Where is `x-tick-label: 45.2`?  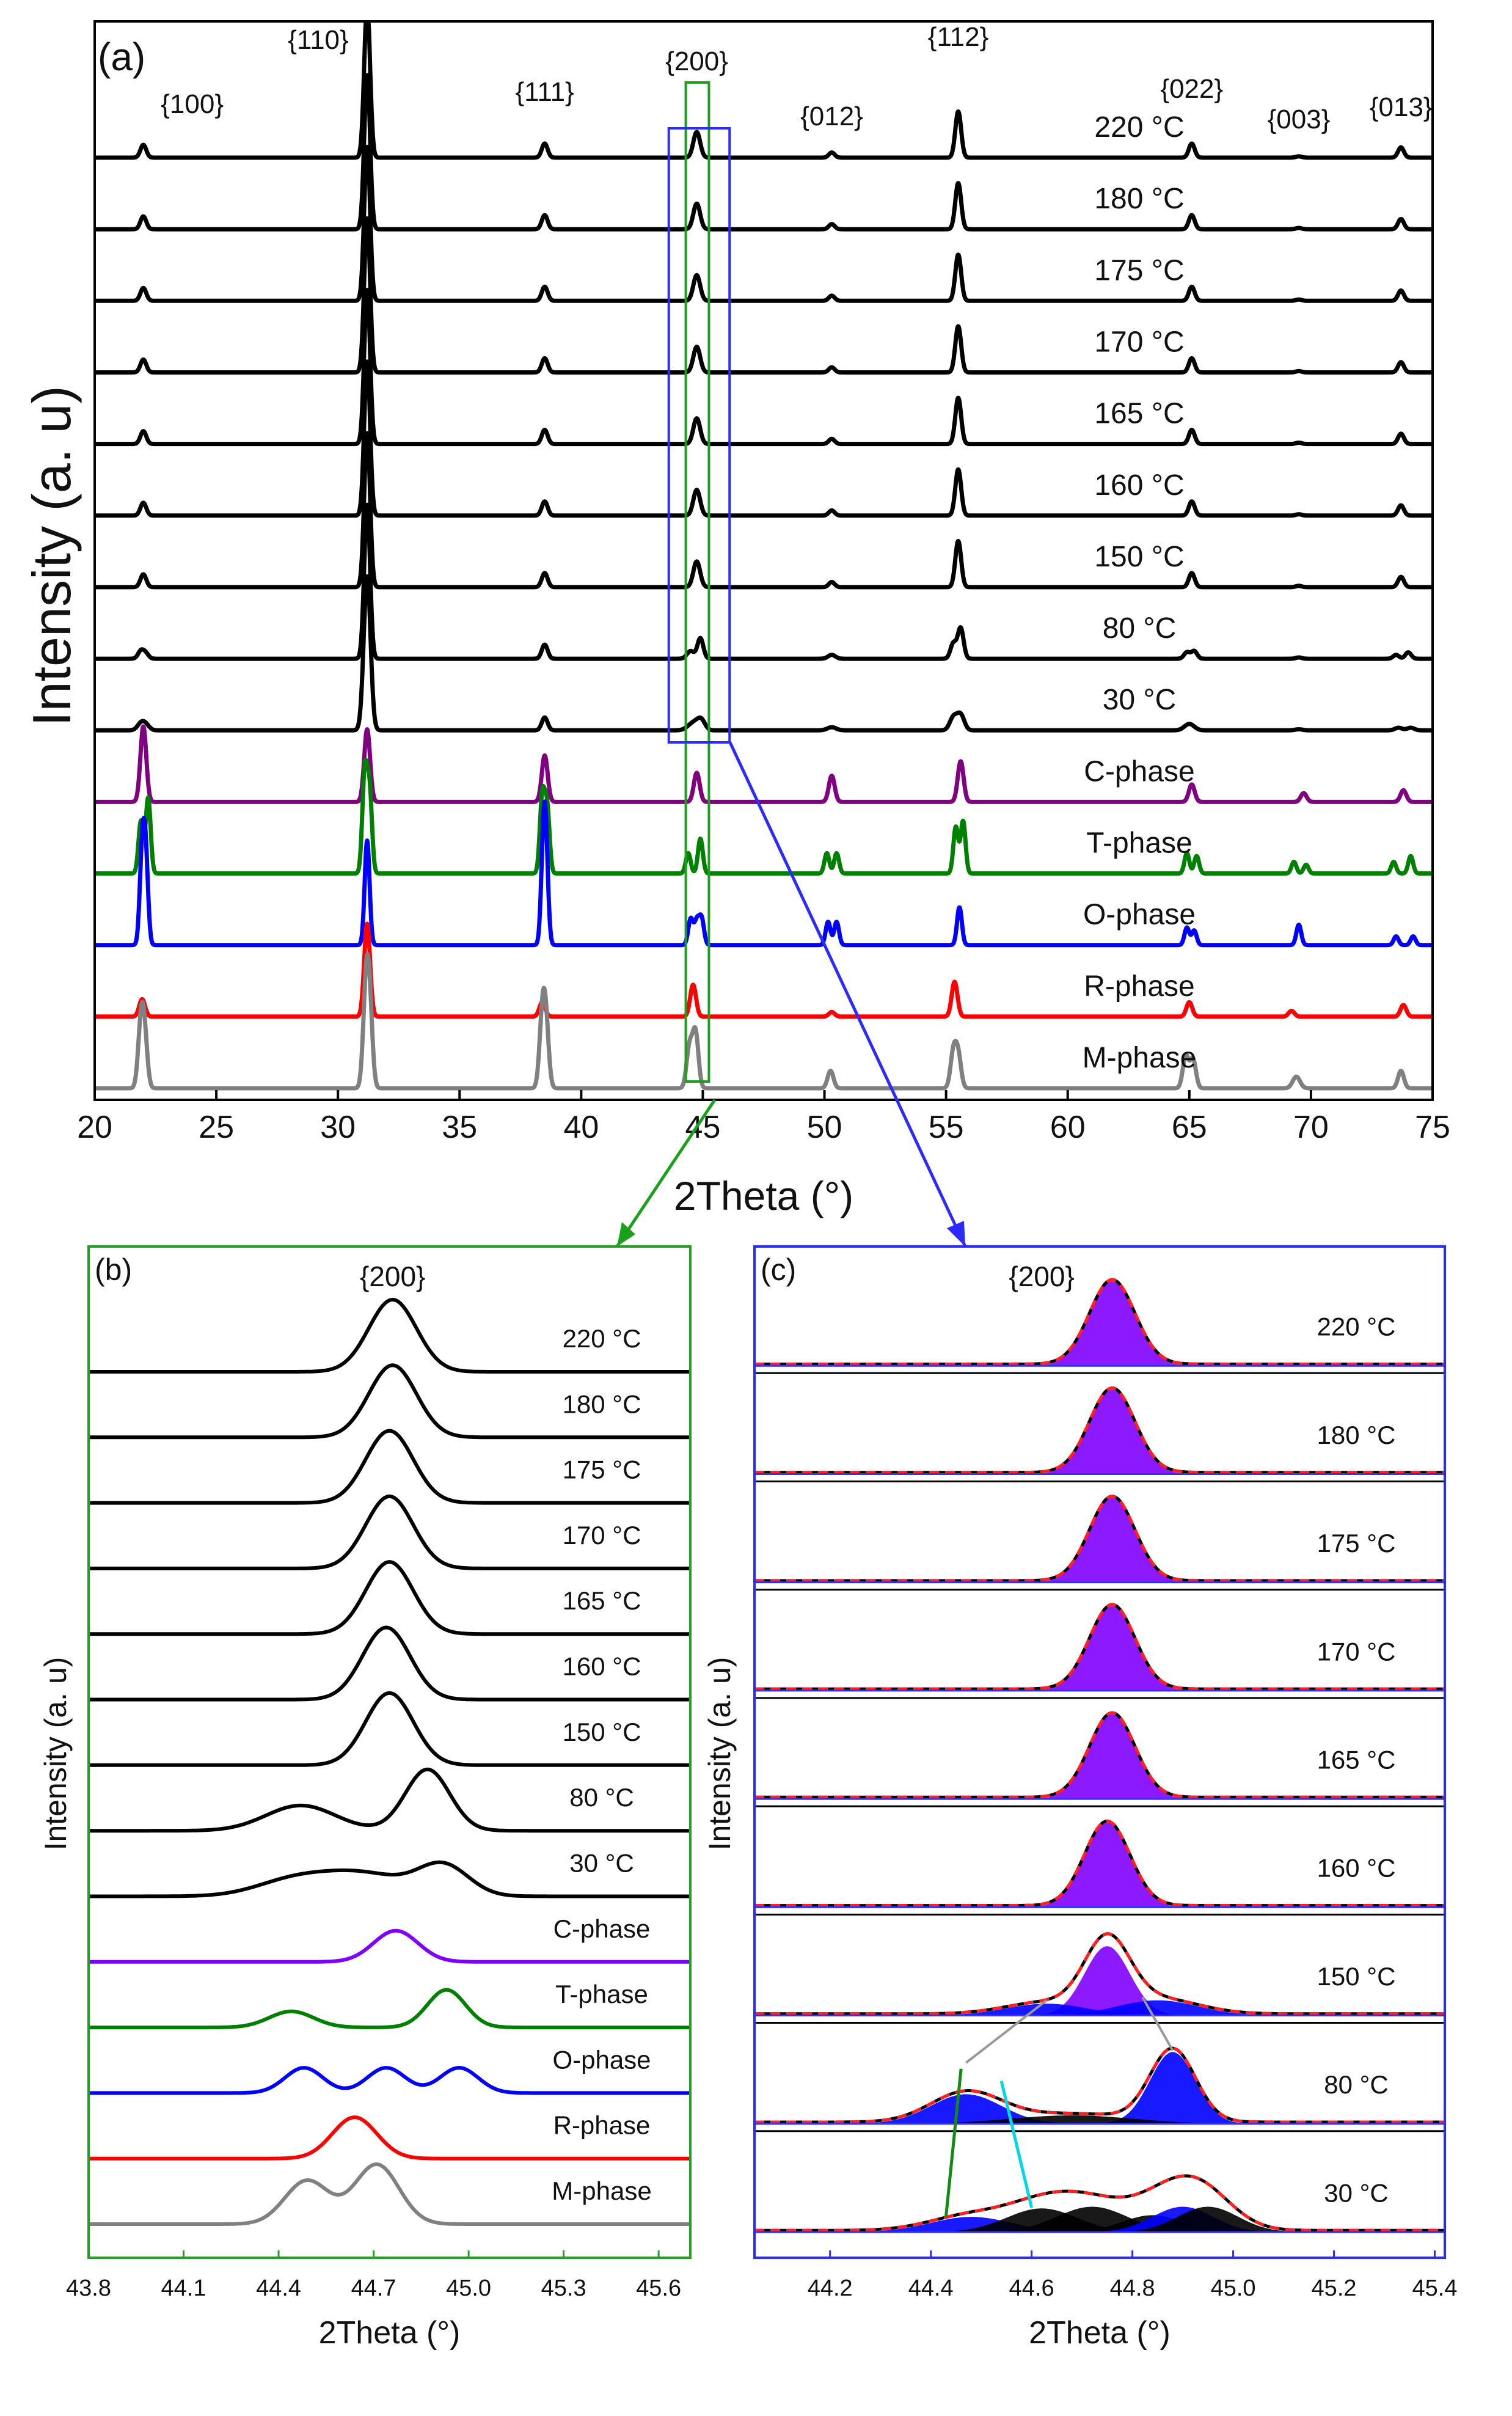
x-tick-label: 45.2 is located at coordinates (1334, 2288).